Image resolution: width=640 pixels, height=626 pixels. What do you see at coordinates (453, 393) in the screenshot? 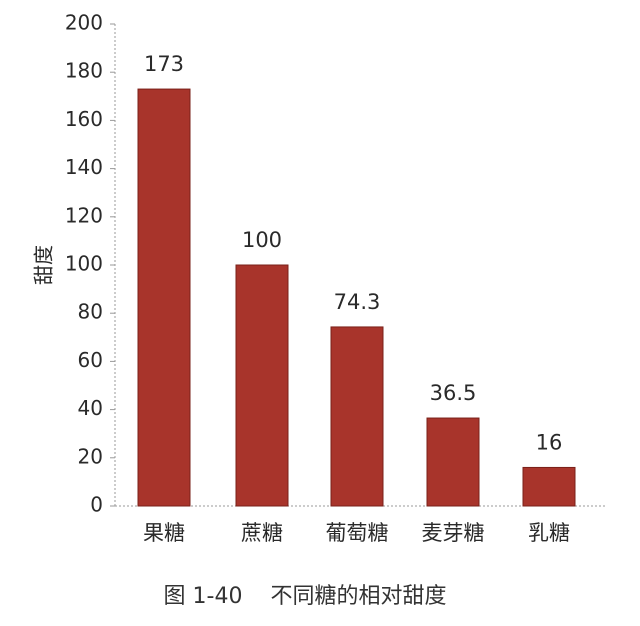
I see `data-label: 36.5` at bounding box center [453, 393].